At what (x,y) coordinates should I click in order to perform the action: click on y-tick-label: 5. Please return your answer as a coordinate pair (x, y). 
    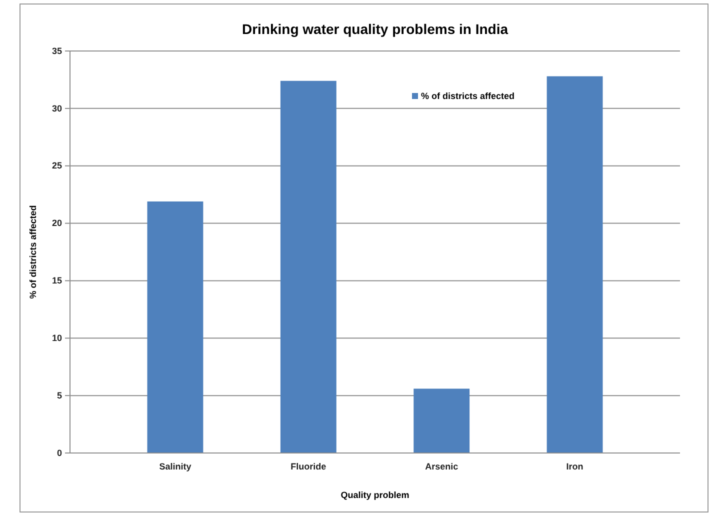
    Looking at the image, I should click on (59, 395).